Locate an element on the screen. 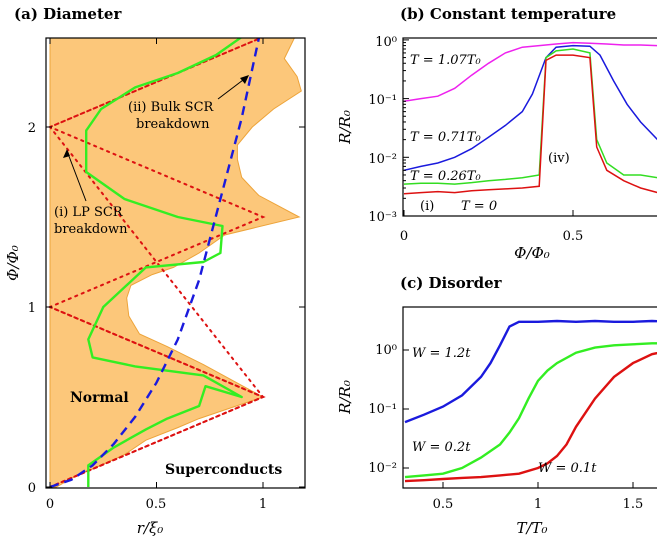  panel-c-ticks is located at coordinates (518, 418).